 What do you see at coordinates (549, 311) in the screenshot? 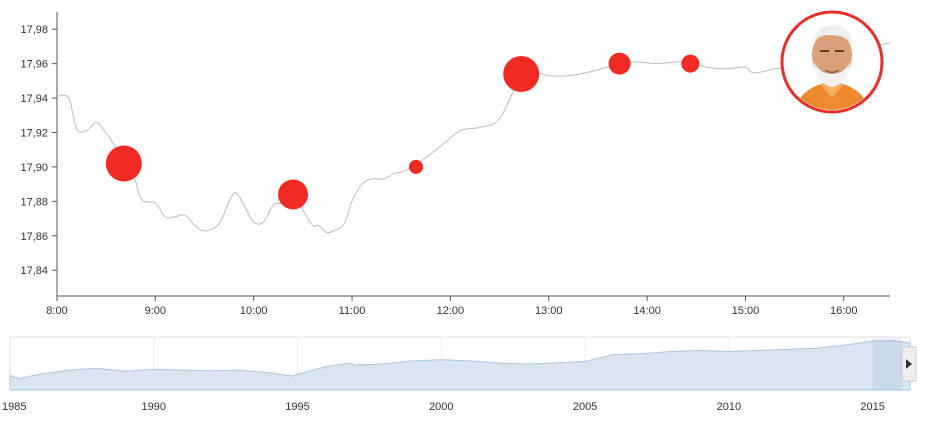
I see `x-tick-label: 13:00` at bounding box center [549, 311].